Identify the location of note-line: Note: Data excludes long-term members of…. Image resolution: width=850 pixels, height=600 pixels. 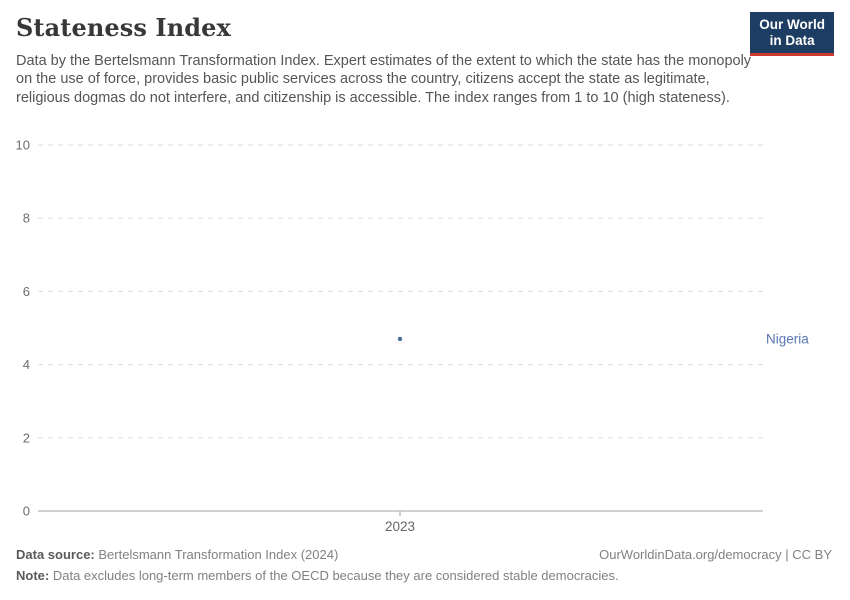
(424, 575).